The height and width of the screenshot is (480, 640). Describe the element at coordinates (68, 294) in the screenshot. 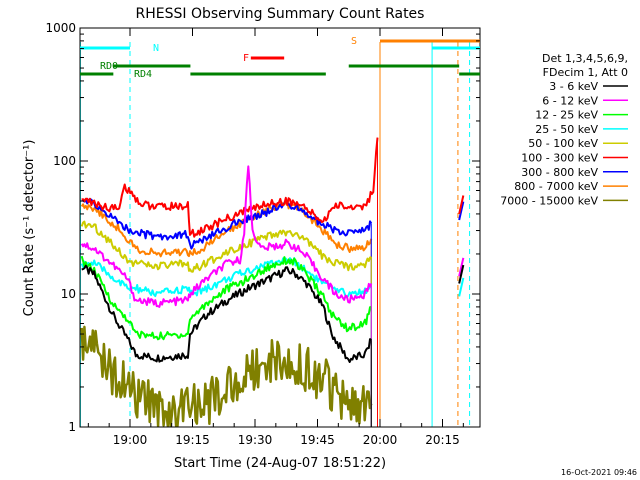

I see `y-tick-label-1: 10` at that location.